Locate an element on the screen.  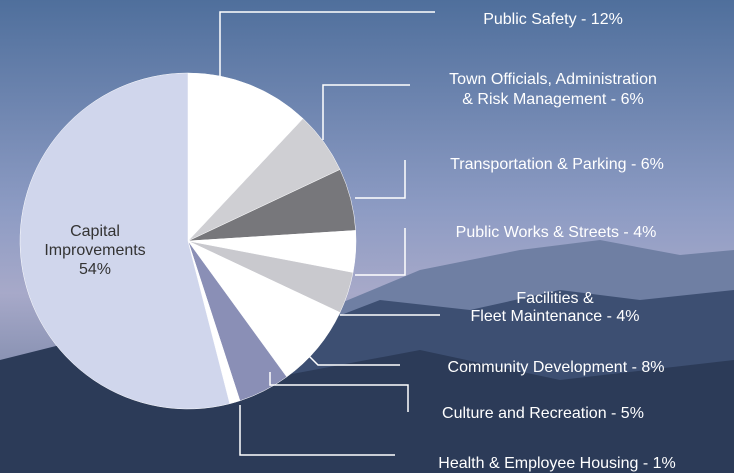
slice-label: Transportation & Parking - 6% is located at coordinates (557, 164).